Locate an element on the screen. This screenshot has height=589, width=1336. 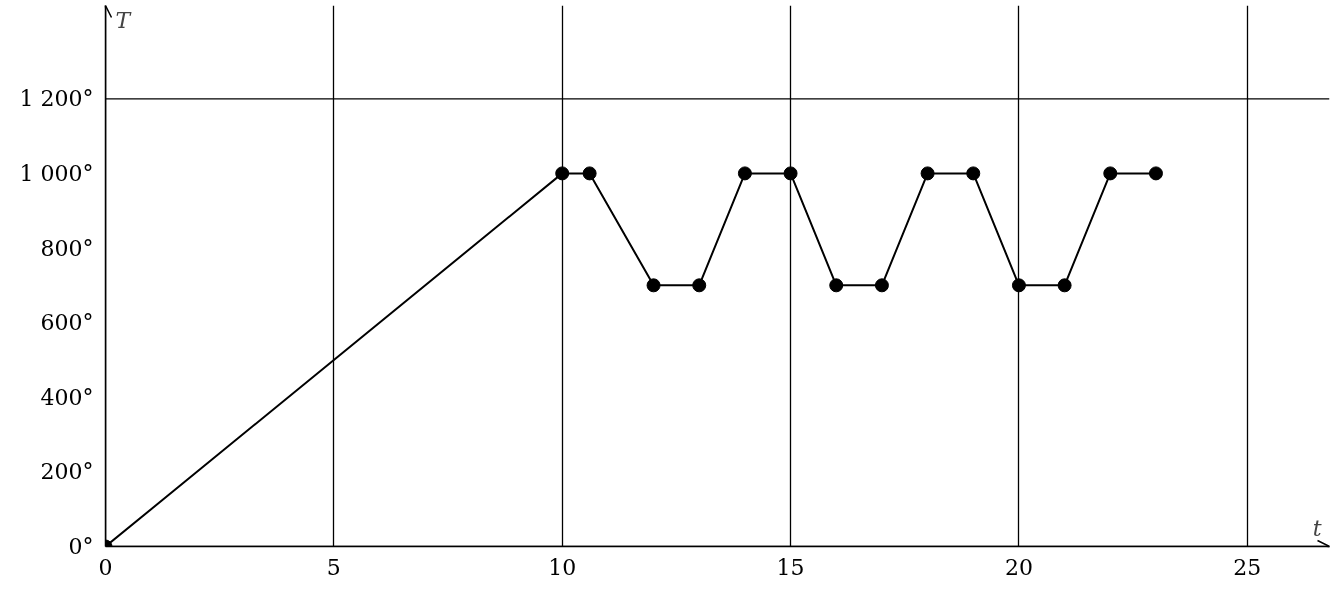
x-tick-label: 20 is located at coordinates (1018, 567).